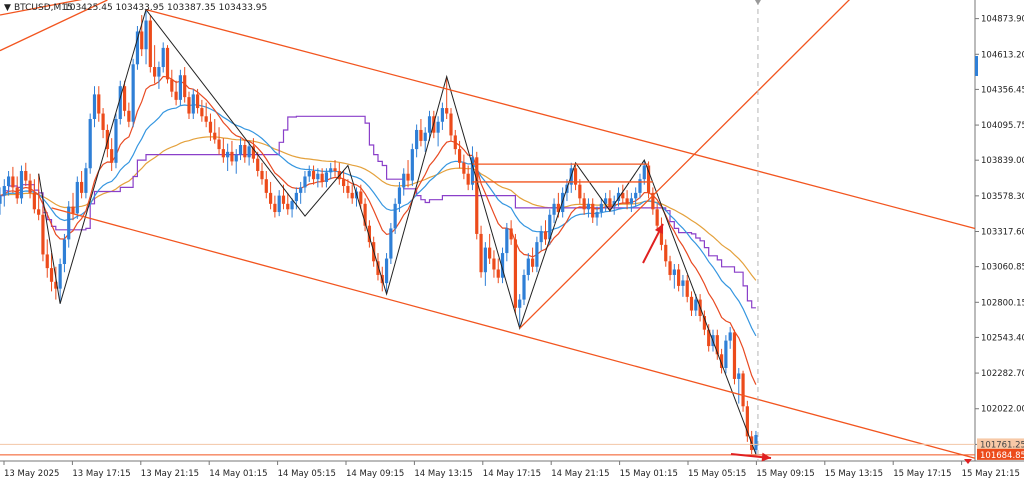  Describe the element at coordinates (1002, 456) in the screenshot. I see `current-price-tag-label: 101684.85` at that location.